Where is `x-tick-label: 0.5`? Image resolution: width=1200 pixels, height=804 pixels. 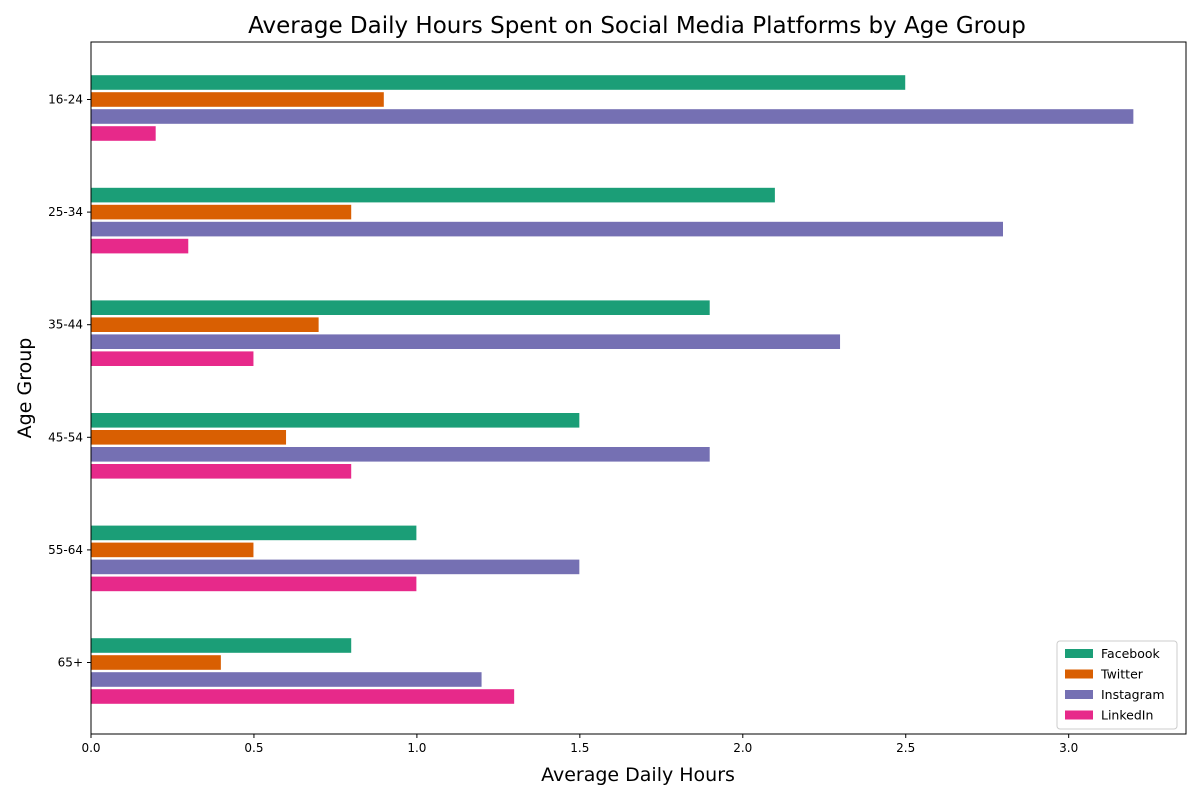
x-tick-label: 0.5 is located at coordinates (253, 748).